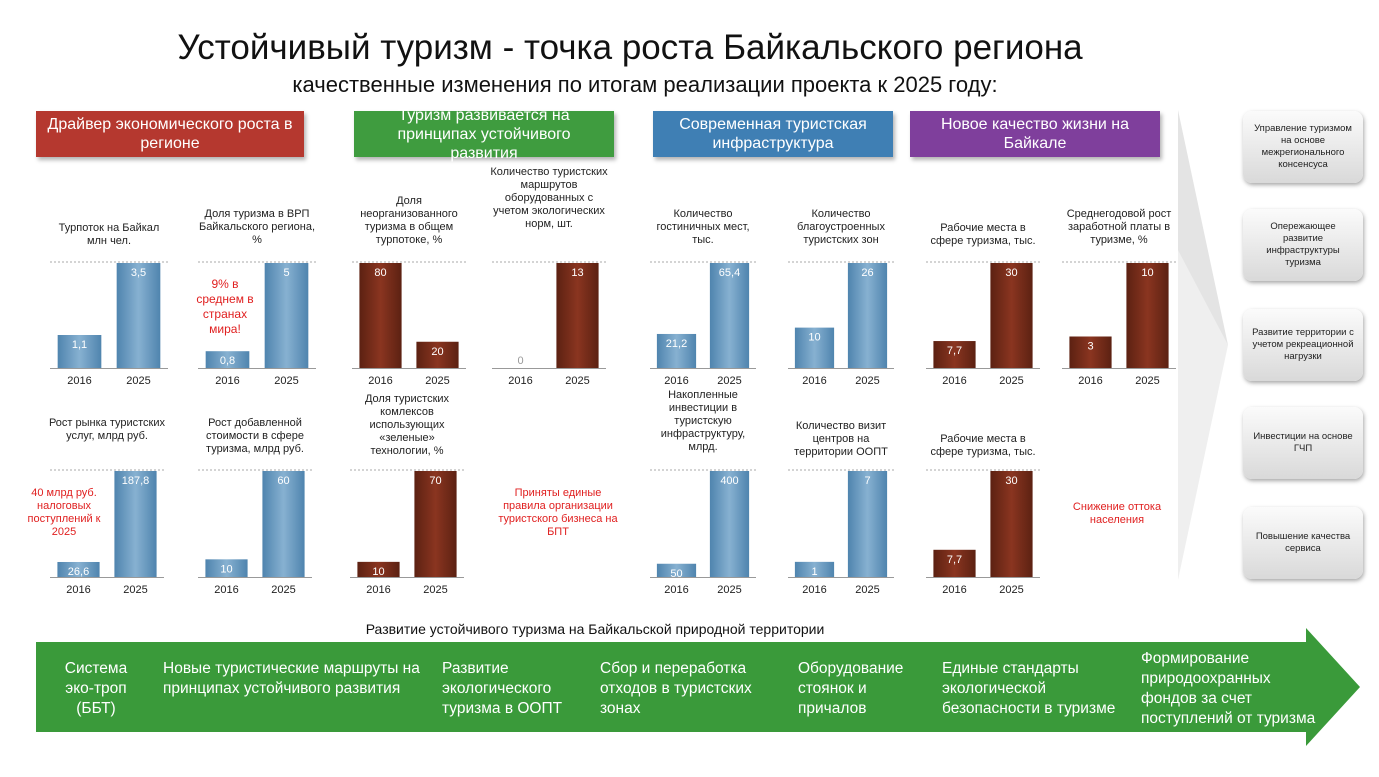  Describe the element at coordinates (520, 361) in the screenshot. I see `bar-value-label: 0` at that location.